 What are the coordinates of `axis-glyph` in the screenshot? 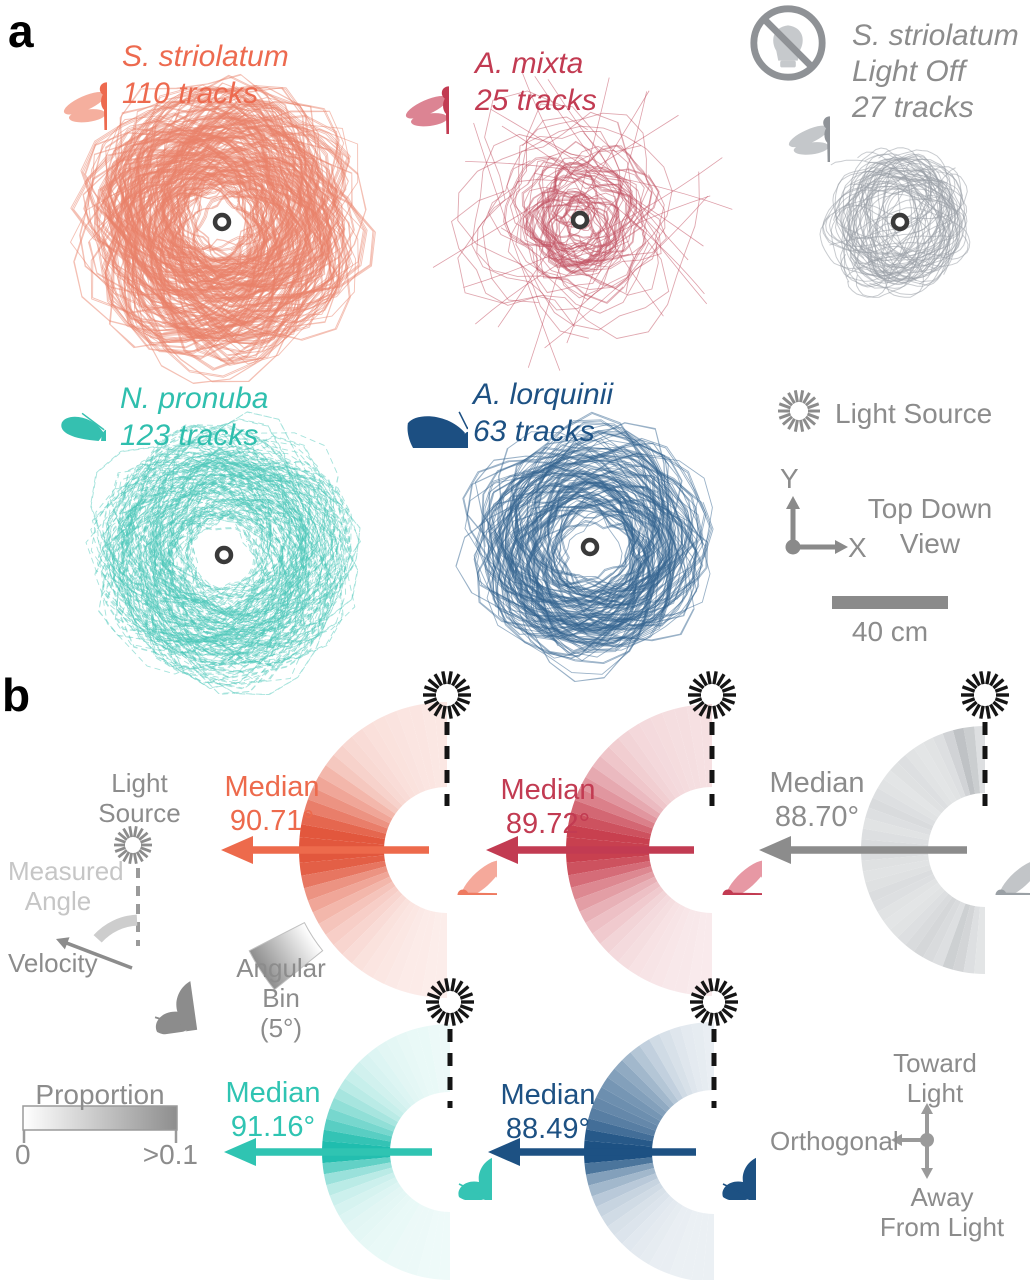 It's located at (816, 525).